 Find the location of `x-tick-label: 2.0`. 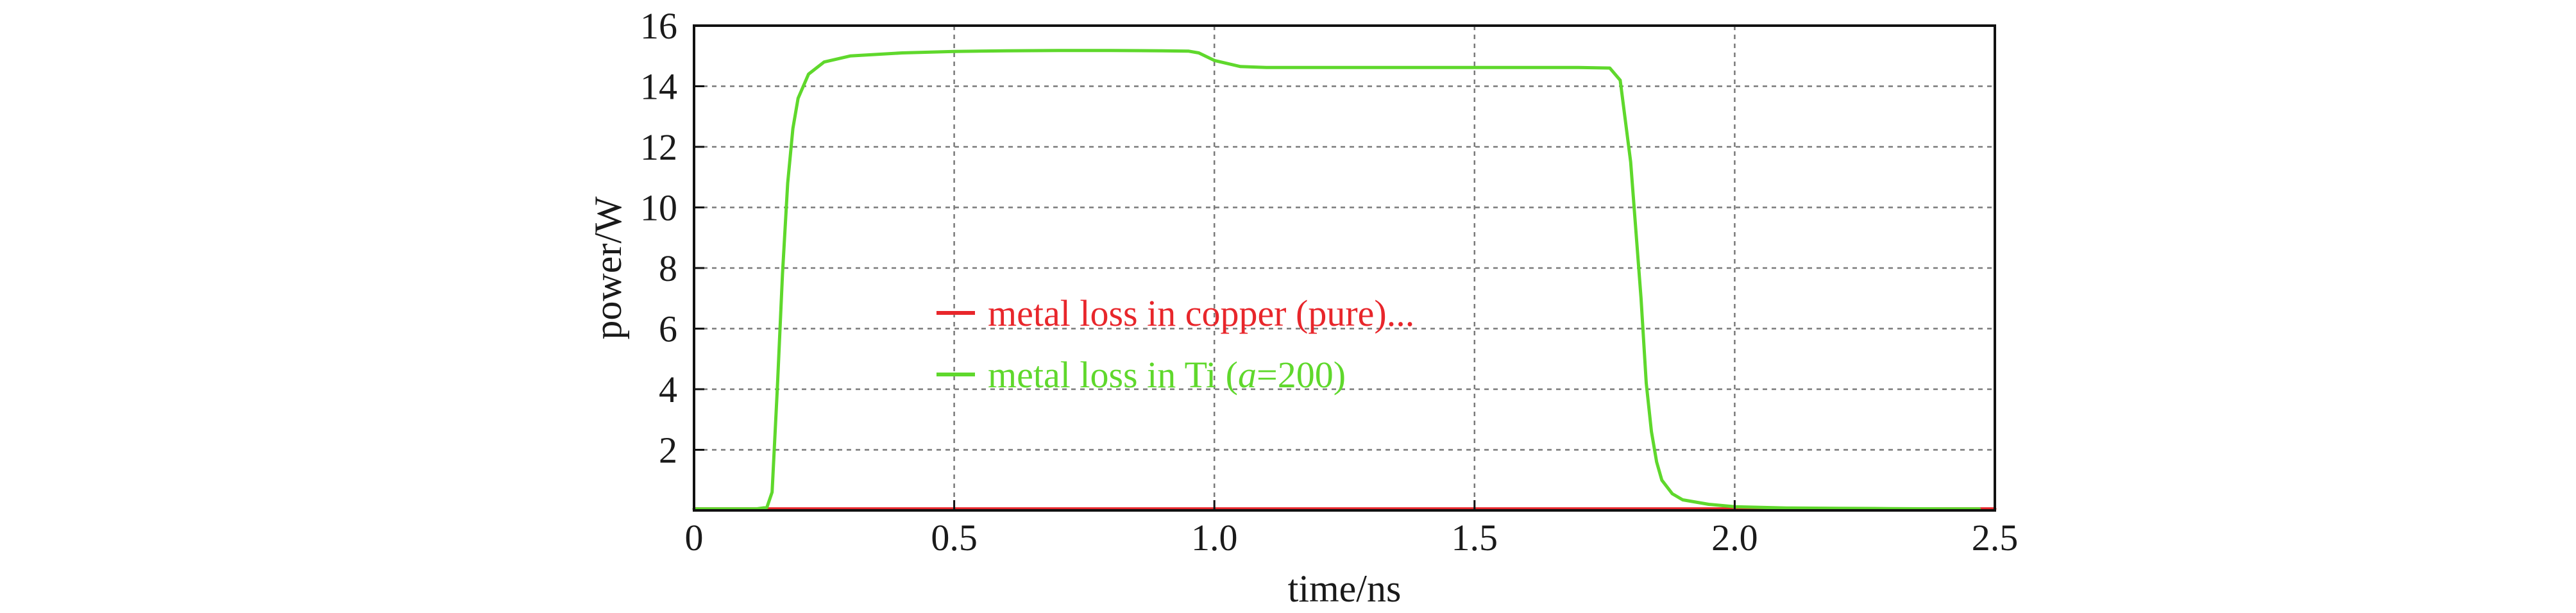

x-tick-label: 2.0 is located at coordinates (1734, 538).